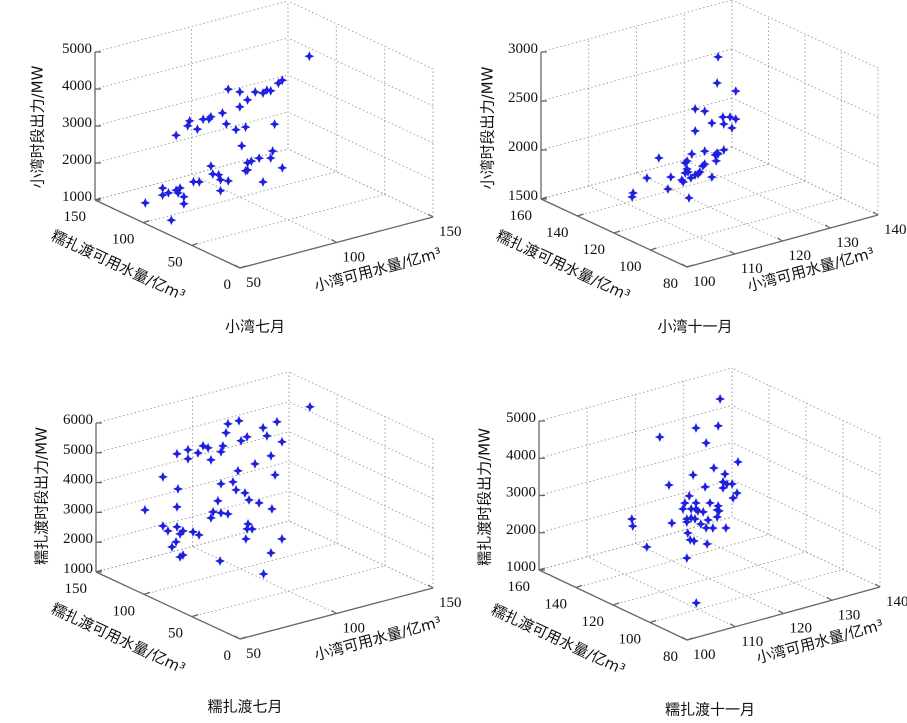  I want to click on y-tick-label: 120, so click(594, 250).